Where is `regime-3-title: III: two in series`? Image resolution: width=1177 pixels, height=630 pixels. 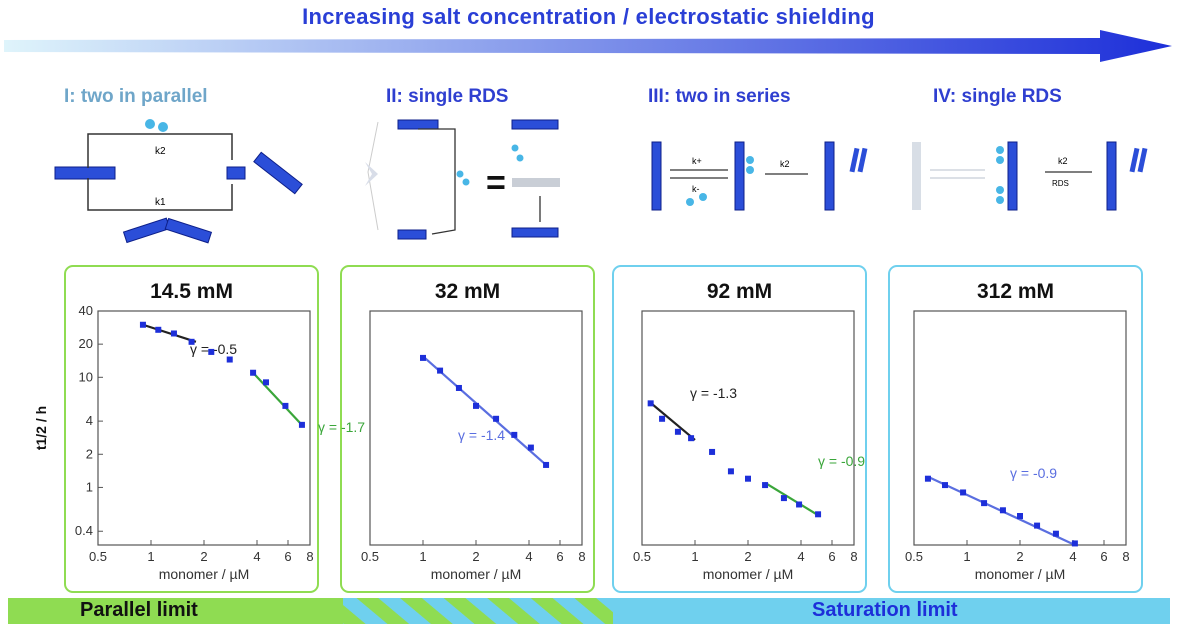
regime-3-title: III: two in series is located at coordinates (719, 96).